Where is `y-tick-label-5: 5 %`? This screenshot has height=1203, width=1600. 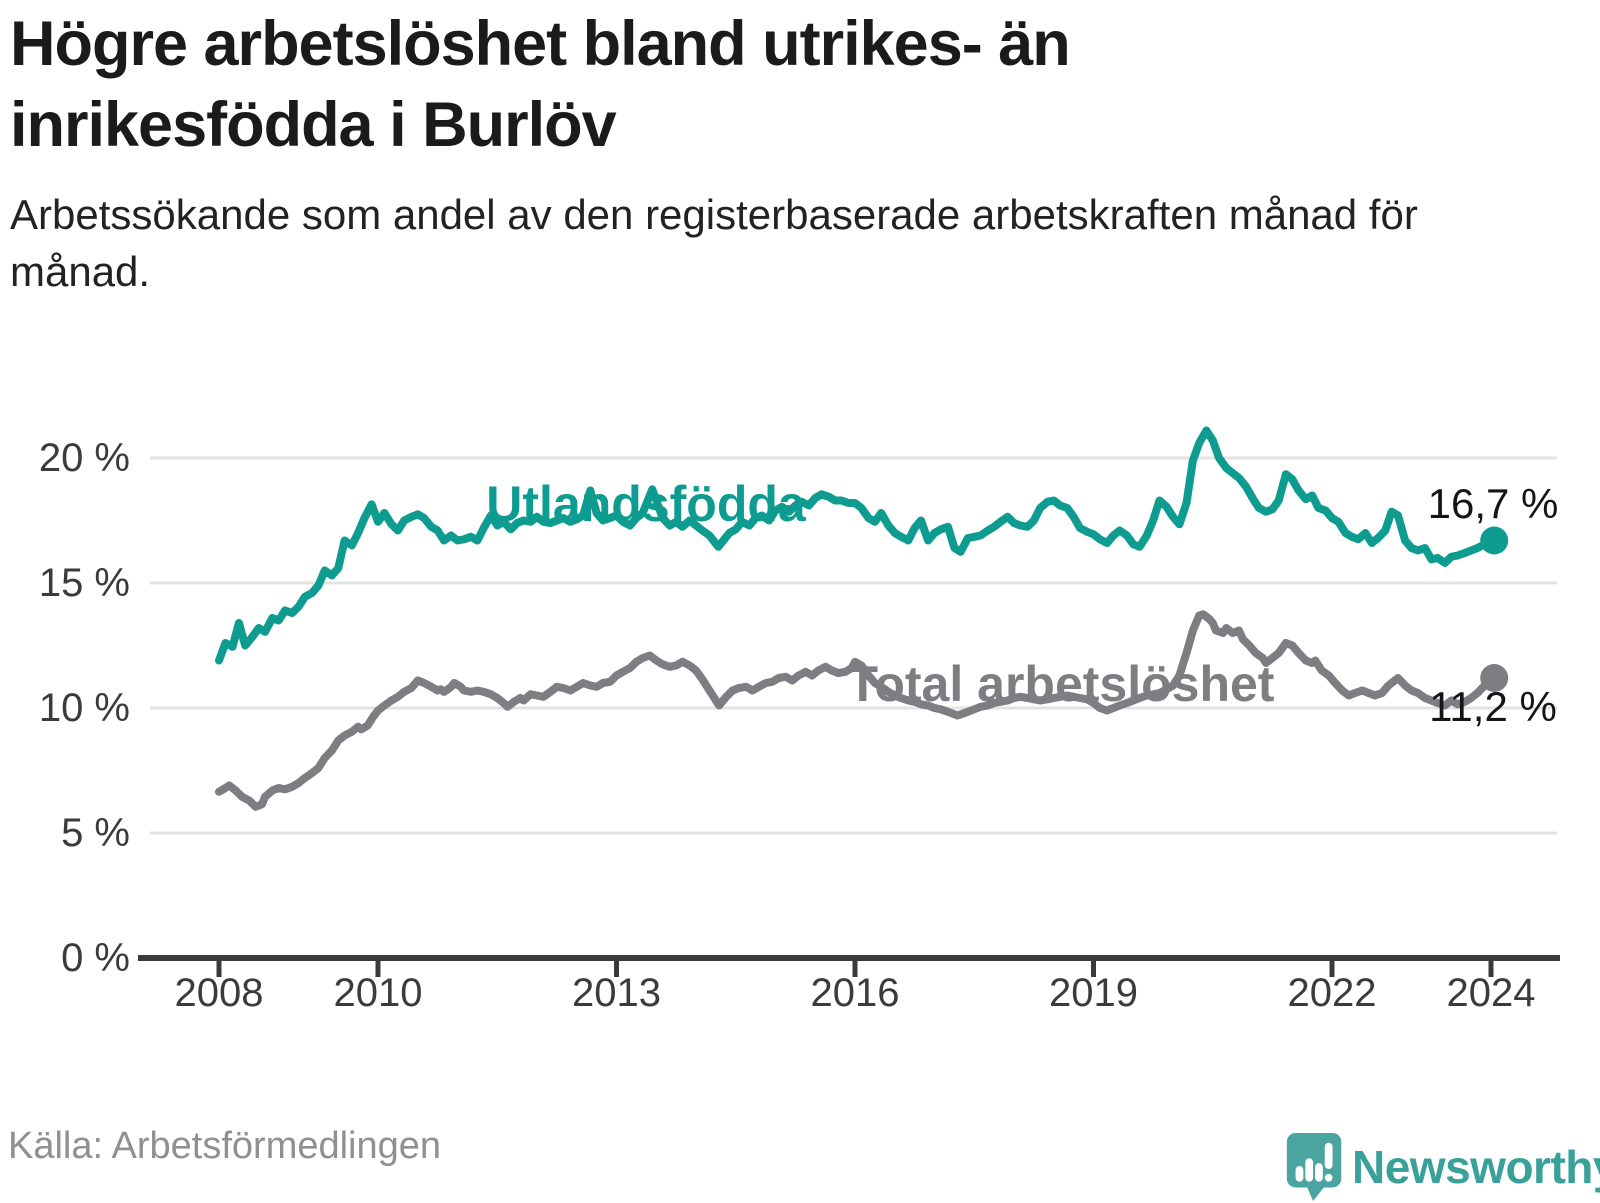
y-tick-label-5: 5 % is located at coordinates (95, 833).